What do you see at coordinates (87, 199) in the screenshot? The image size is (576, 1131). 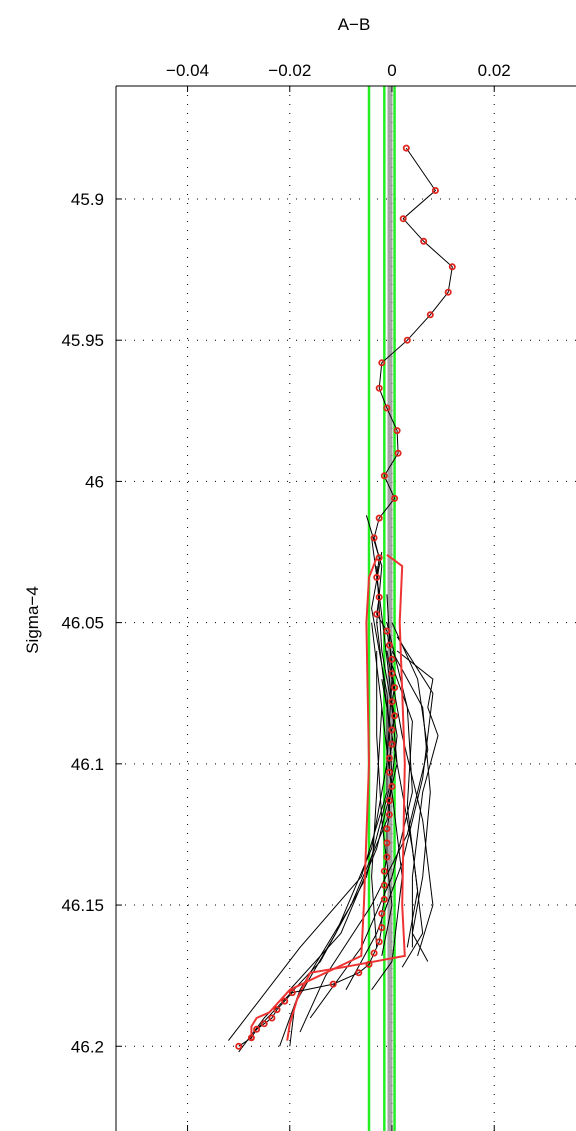 I see `y-tick-label-0: 45.9` at bounding box center [87, 199].